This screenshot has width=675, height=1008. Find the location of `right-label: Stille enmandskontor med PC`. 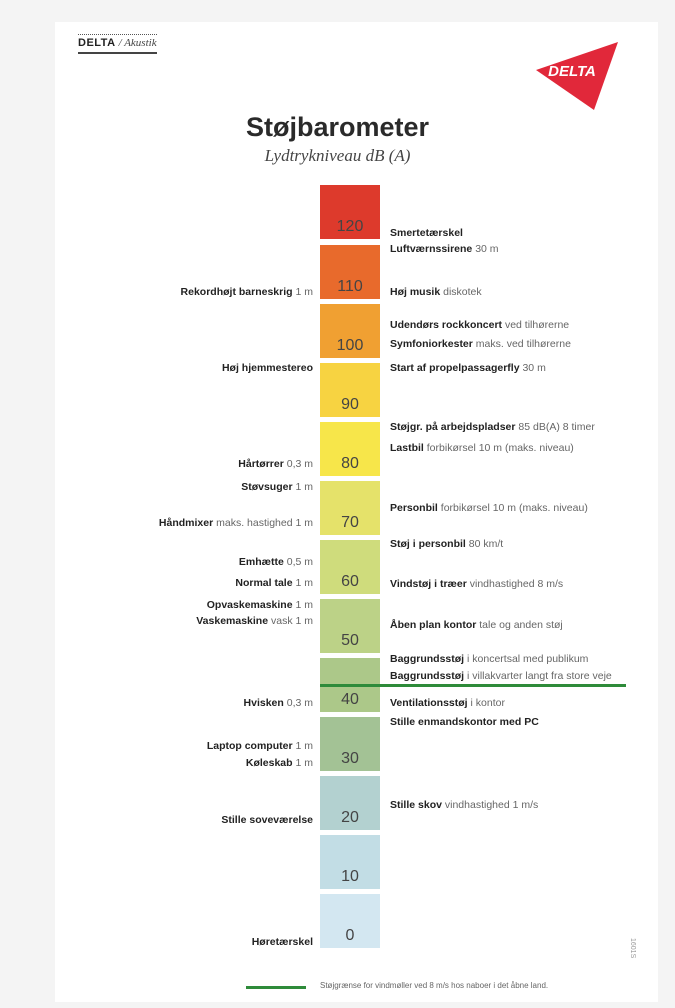

right-label: Stille enmandskontor med PC is located at coordinates (464, 722).